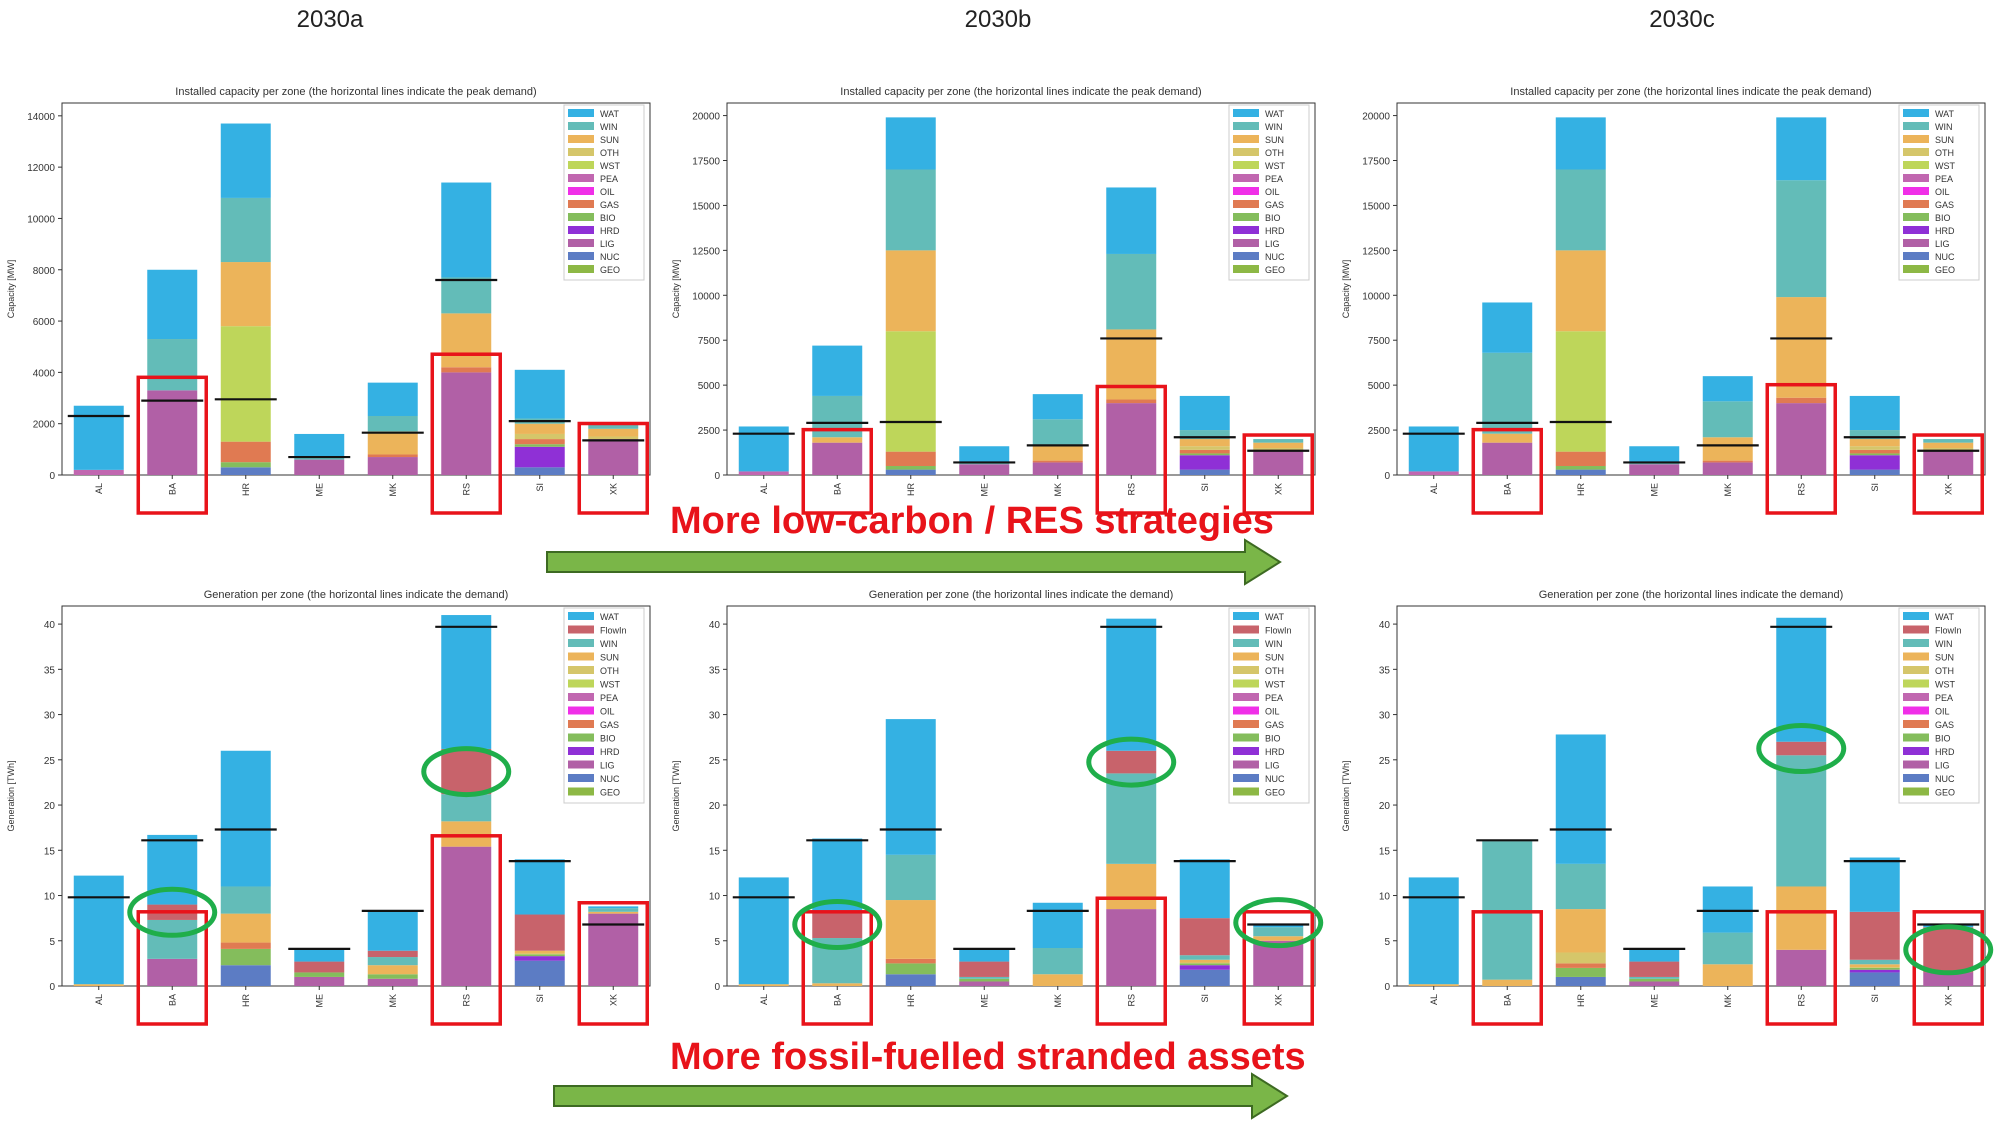  What do you see at coordinates (1387, 476) in the screenshot?
I see `y-tick-label: 0` at bounding box center [1387, 476].